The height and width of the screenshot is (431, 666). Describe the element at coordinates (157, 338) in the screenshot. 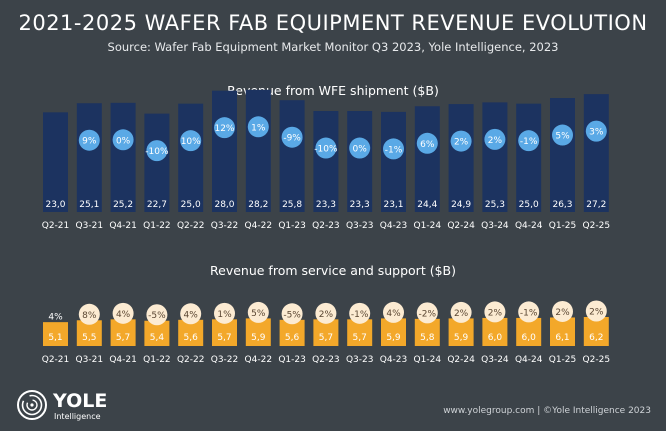

I see `service-value-label: 5,4` at that location.